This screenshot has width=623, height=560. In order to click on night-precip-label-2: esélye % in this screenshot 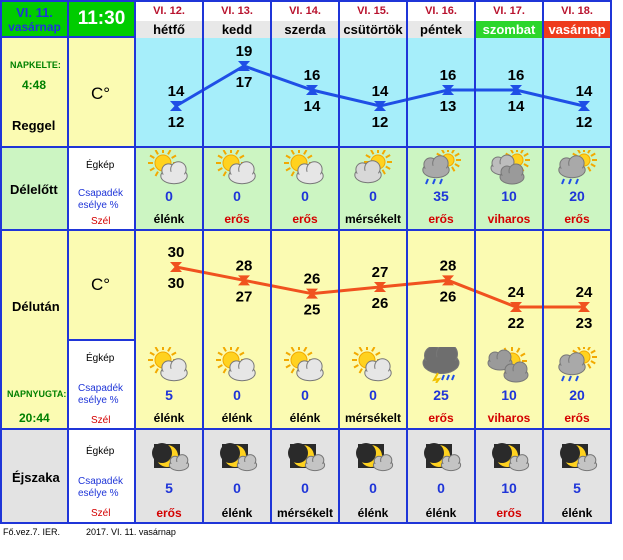, I will do `click(98, 493)`.